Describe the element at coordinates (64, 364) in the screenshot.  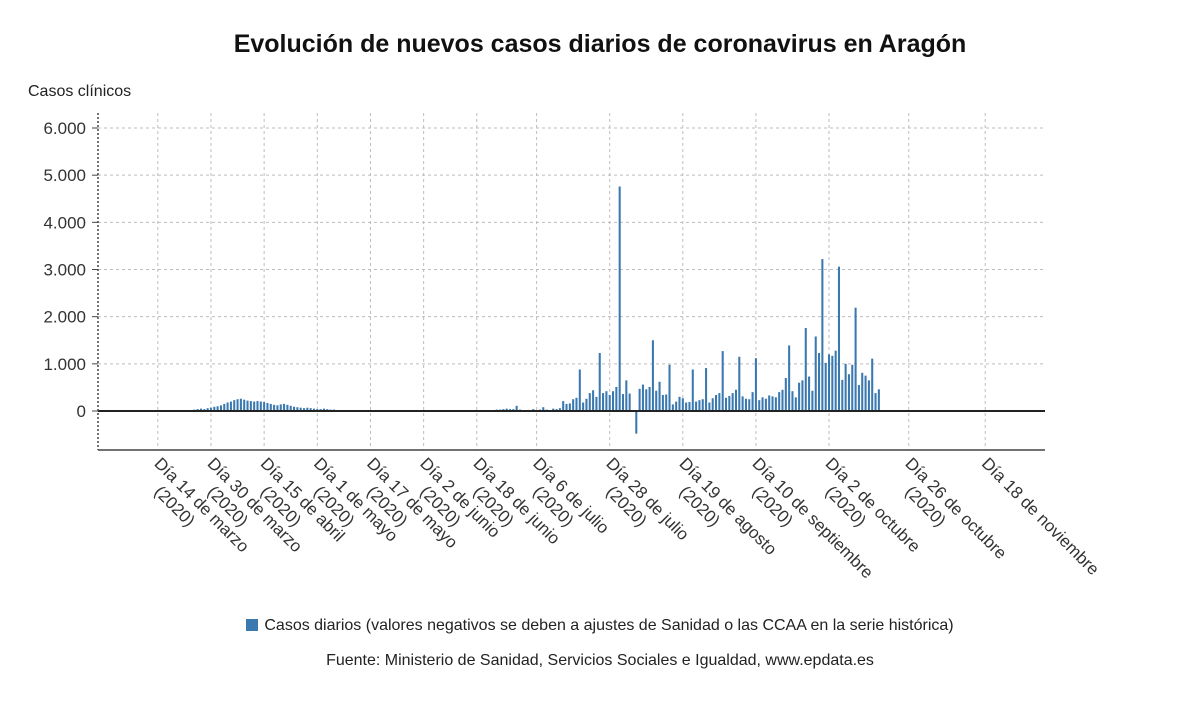
I see `y-tick-label: 1.000` at that location.